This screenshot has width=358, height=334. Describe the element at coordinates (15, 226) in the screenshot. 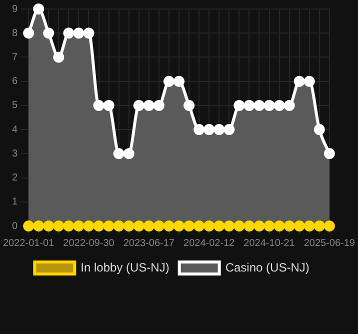

I see `y-tick-label: 0` at that location.